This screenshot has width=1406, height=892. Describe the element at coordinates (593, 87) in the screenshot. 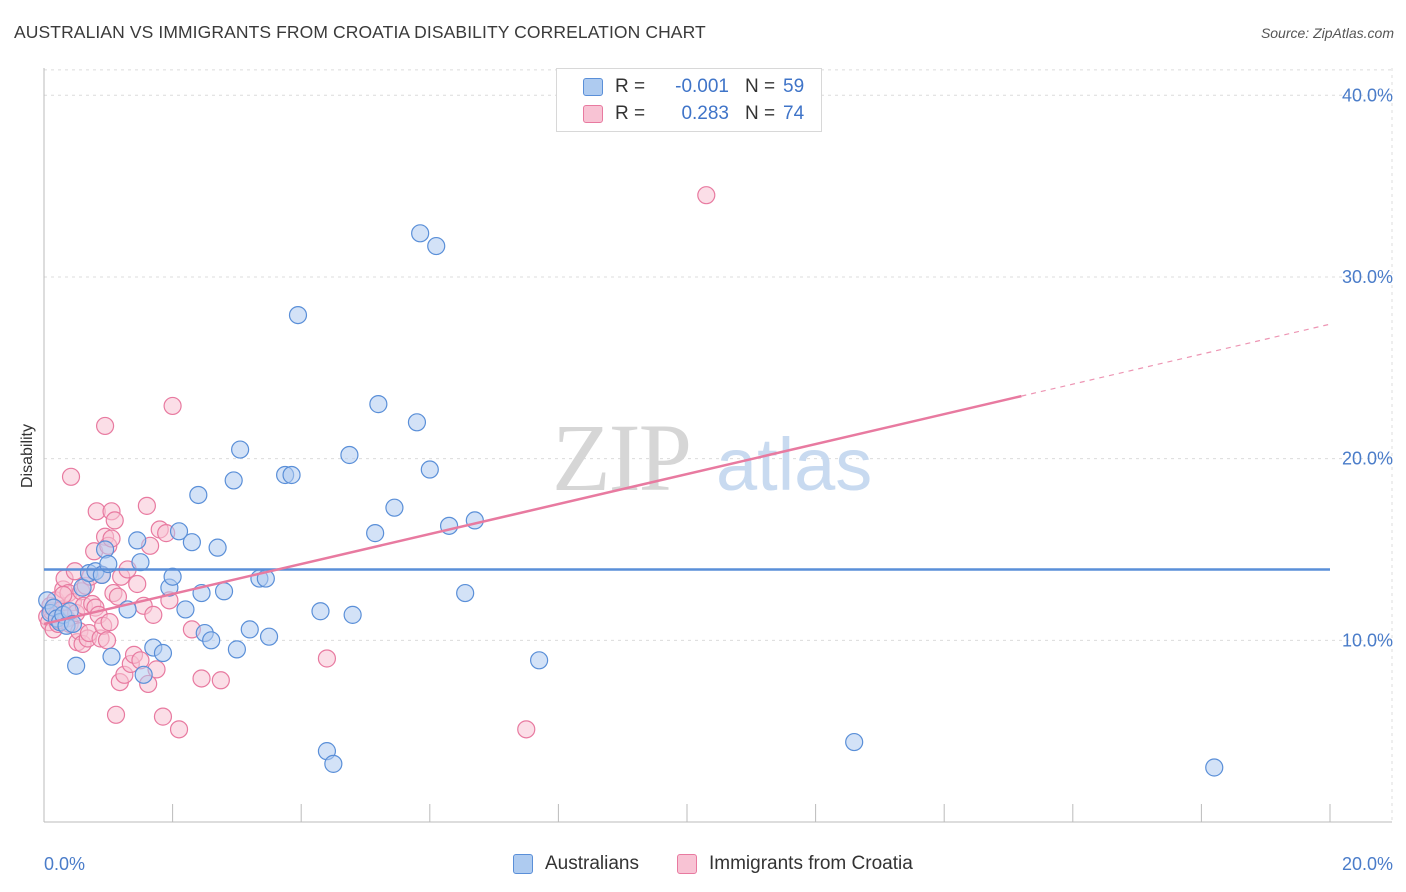

I see `legend-swatch-blue` at that location.